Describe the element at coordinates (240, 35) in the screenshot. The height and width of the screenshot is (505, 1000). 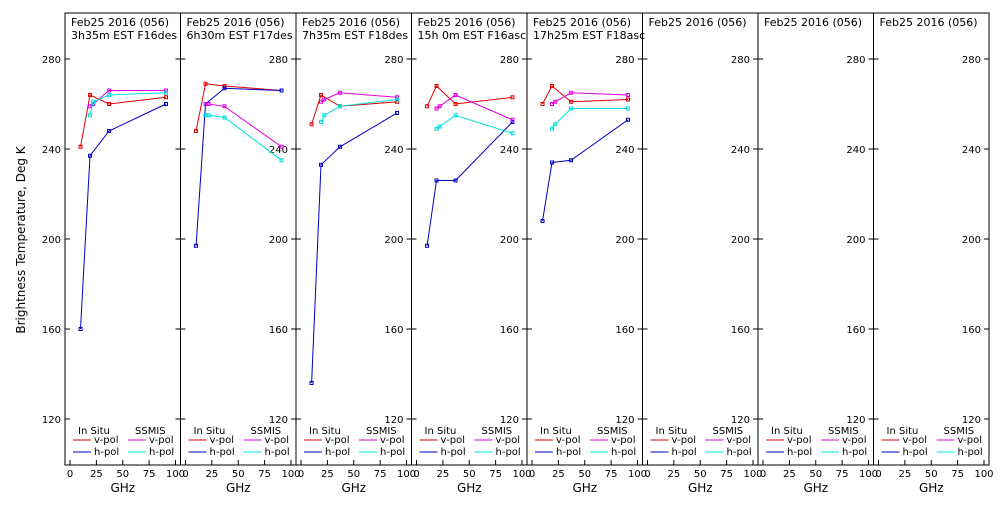
I see `panel-title-line2: 6h30m EST F17des` at that location.